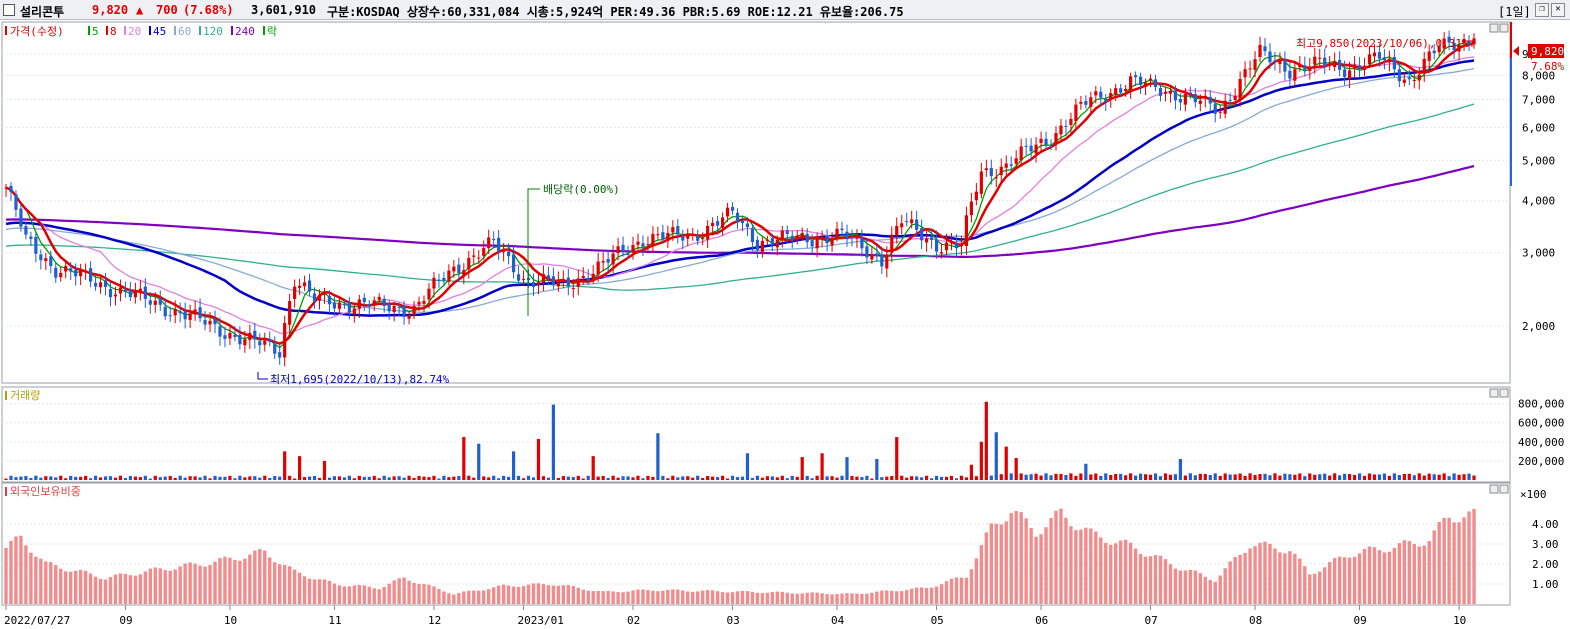  I want to click on panel-min-icon, so click(1494, 28).